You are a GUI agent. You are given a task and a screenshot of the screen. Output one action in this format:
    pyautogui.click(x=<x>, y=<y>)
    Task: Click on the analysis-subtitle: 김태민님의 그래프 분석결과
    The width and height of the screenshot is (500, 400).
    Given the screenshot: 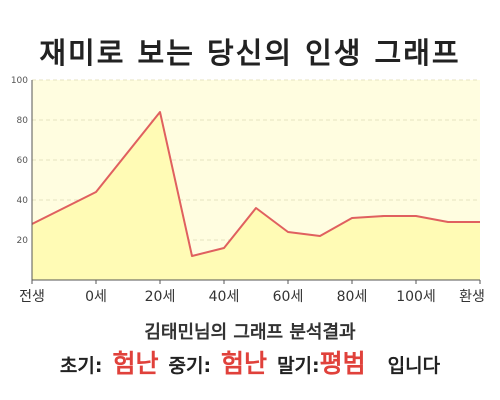 What is the action you would take?
    pyautogui.click(x=250, y=332)
    